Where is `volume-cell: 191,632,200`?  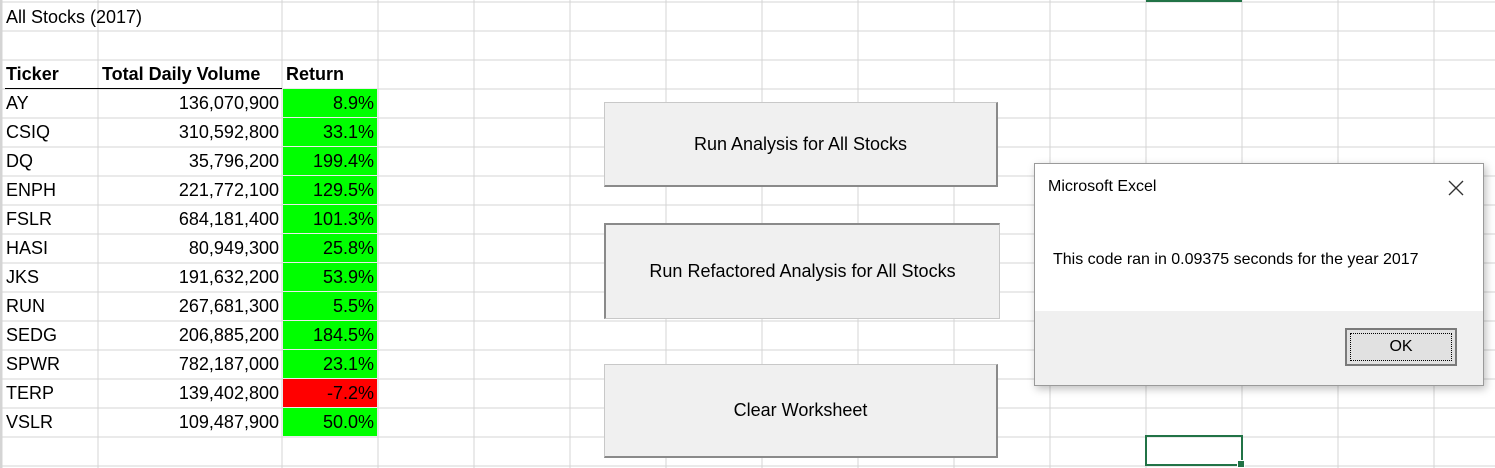 volume-cell: 191,632,200 is located at coordinates (228, 277).